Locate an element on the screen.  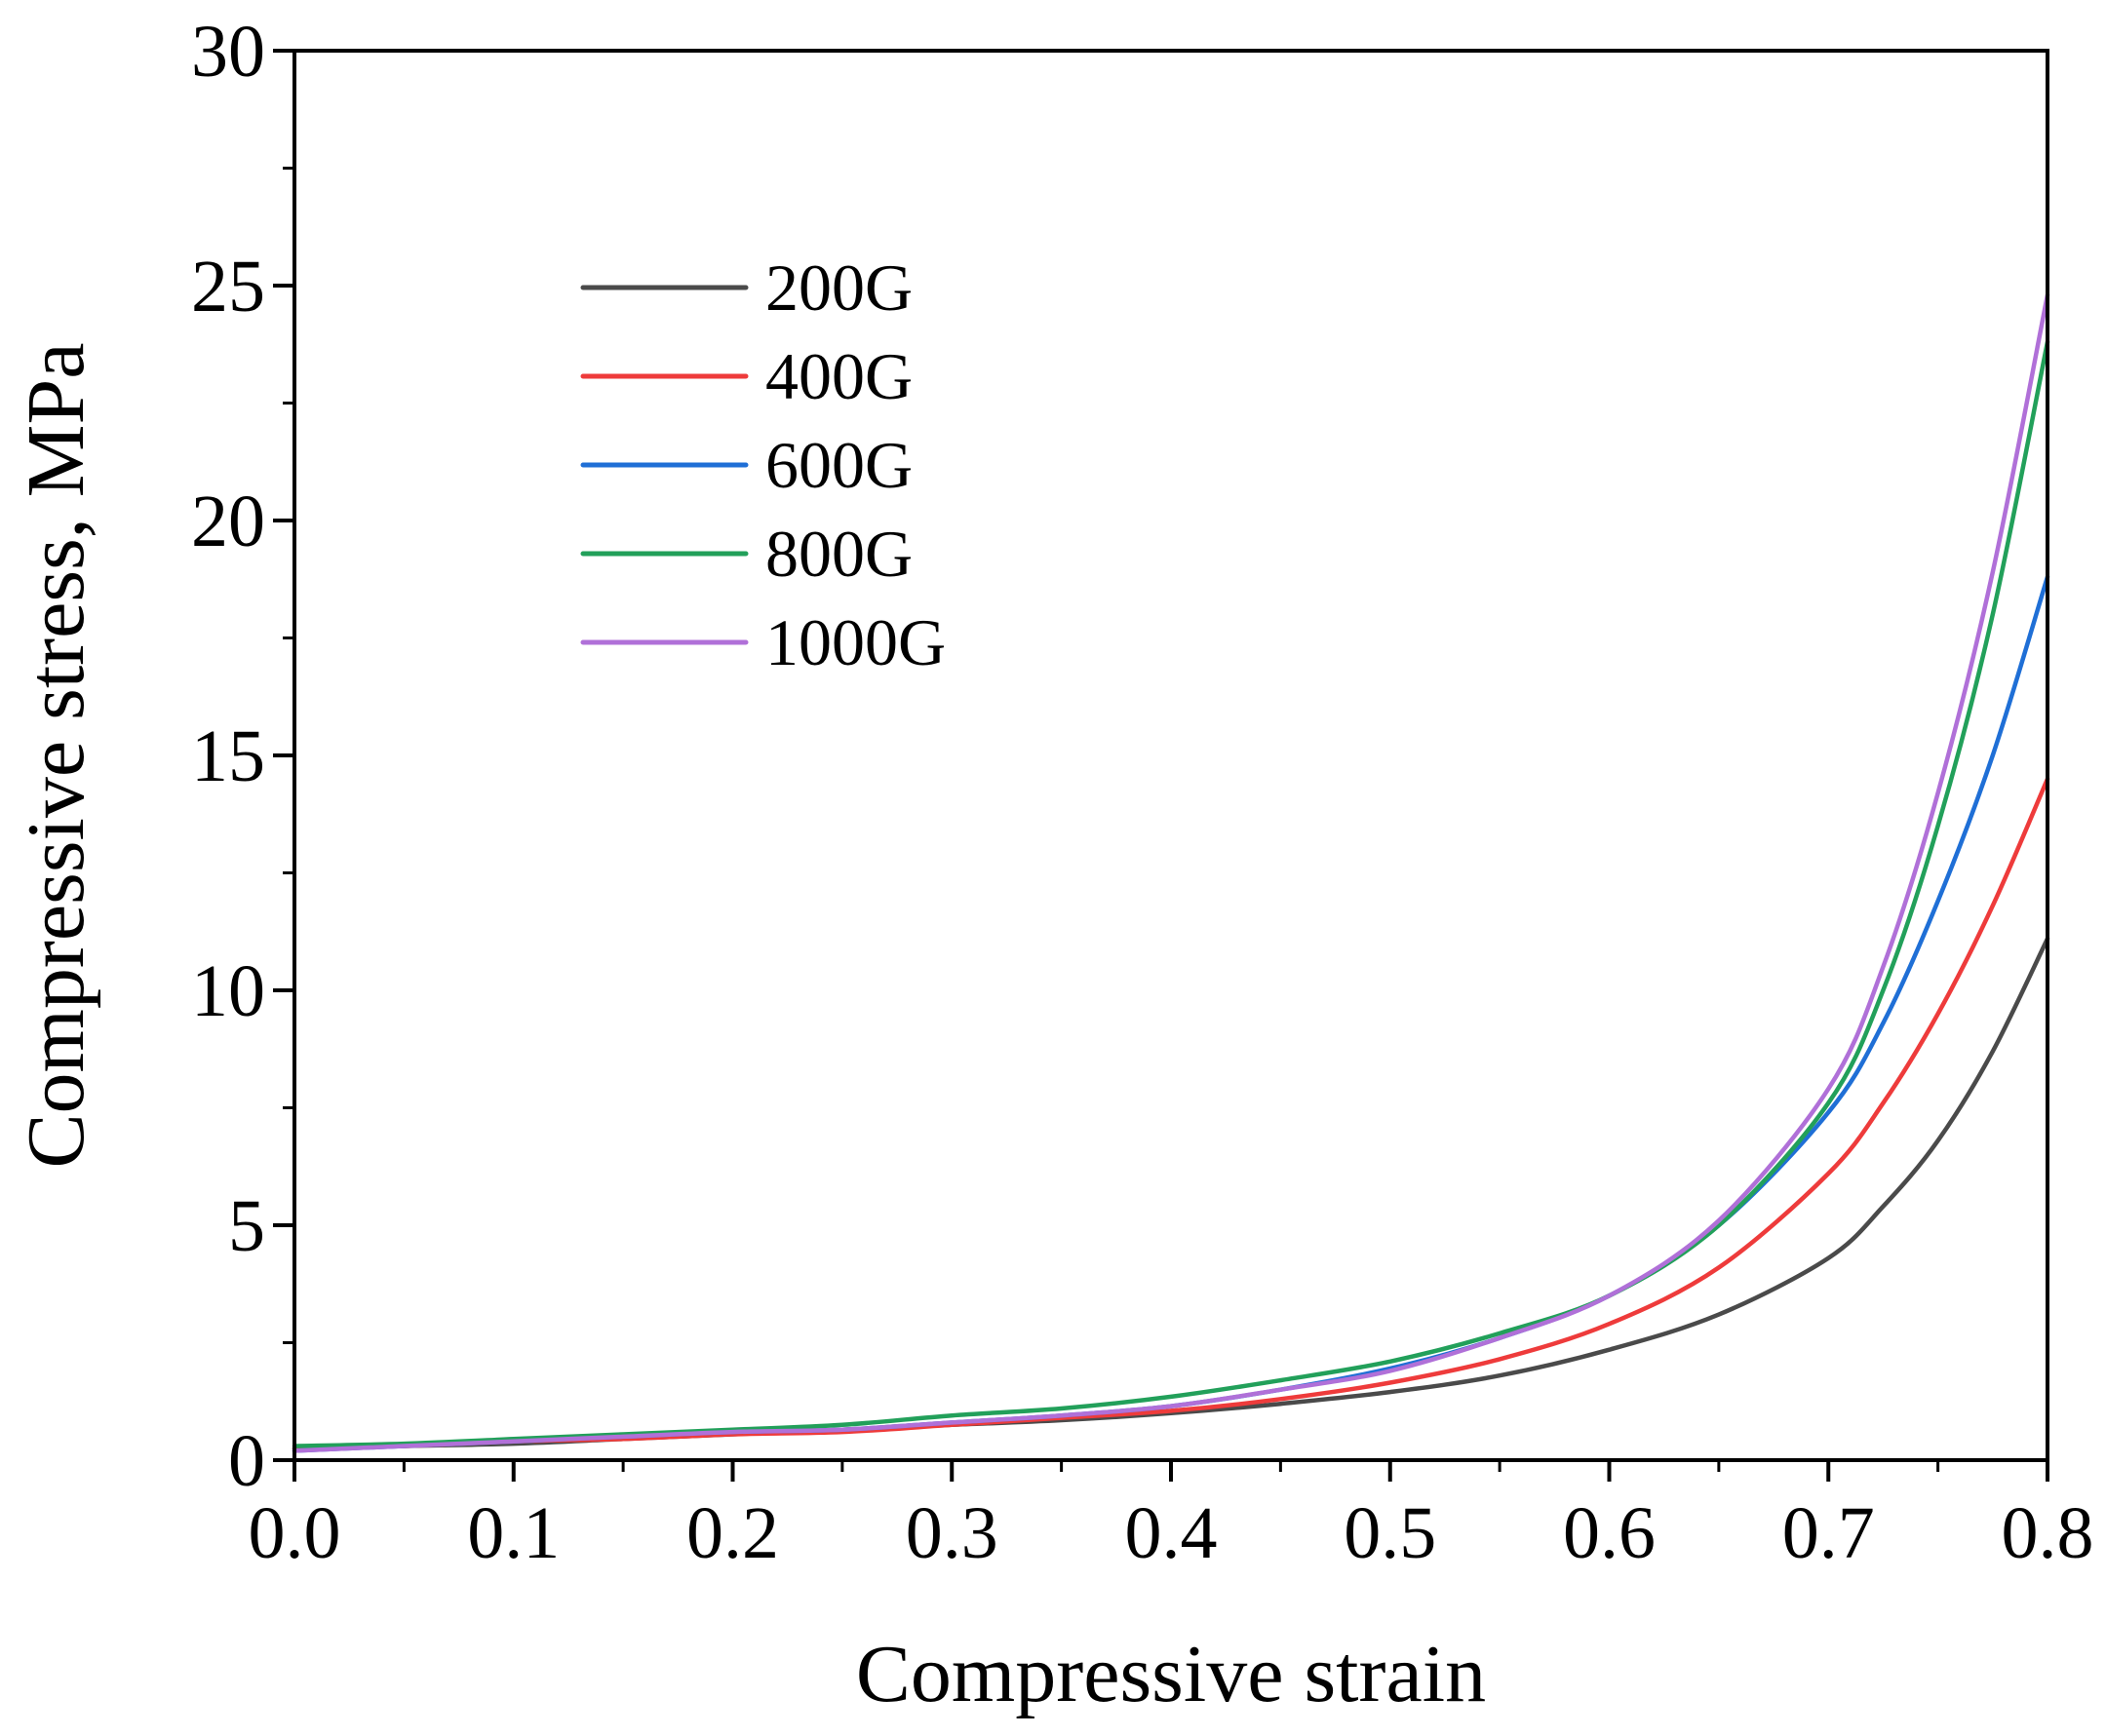
y-tick-label: 0 is located at coordinates (246, 1461).